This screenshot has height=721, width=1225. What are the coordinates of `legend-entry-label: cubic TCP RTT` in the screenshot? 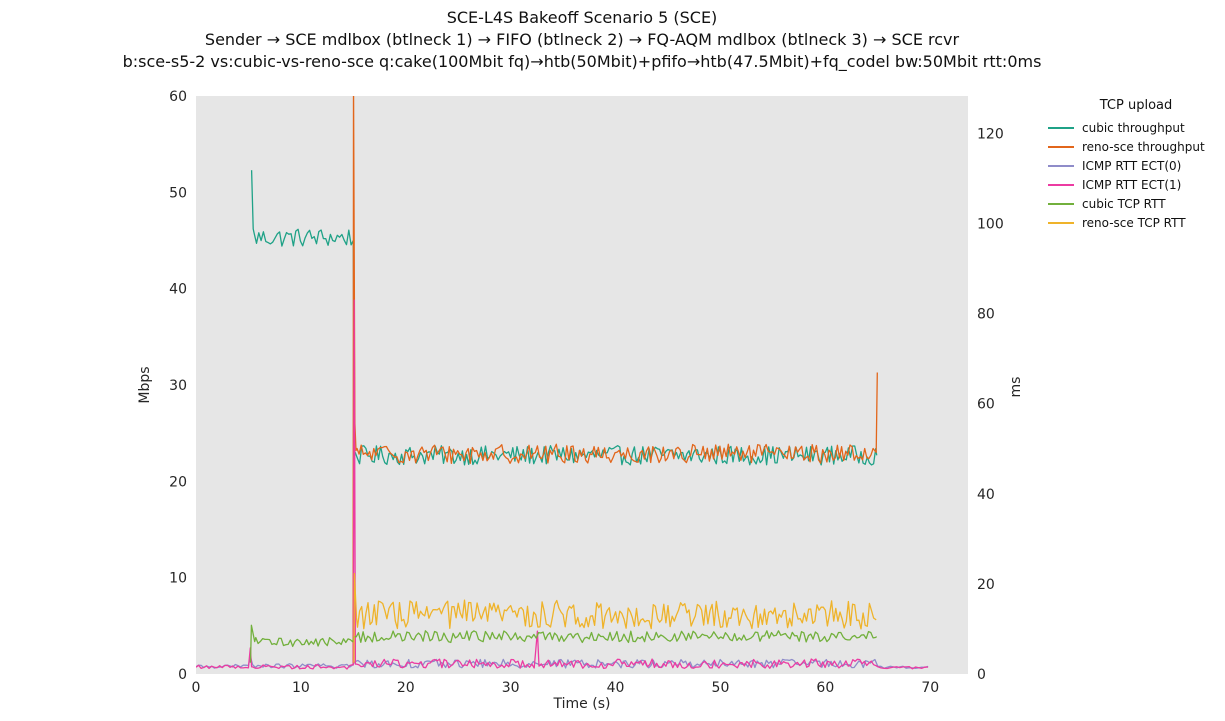 It's located at (1124, 203).